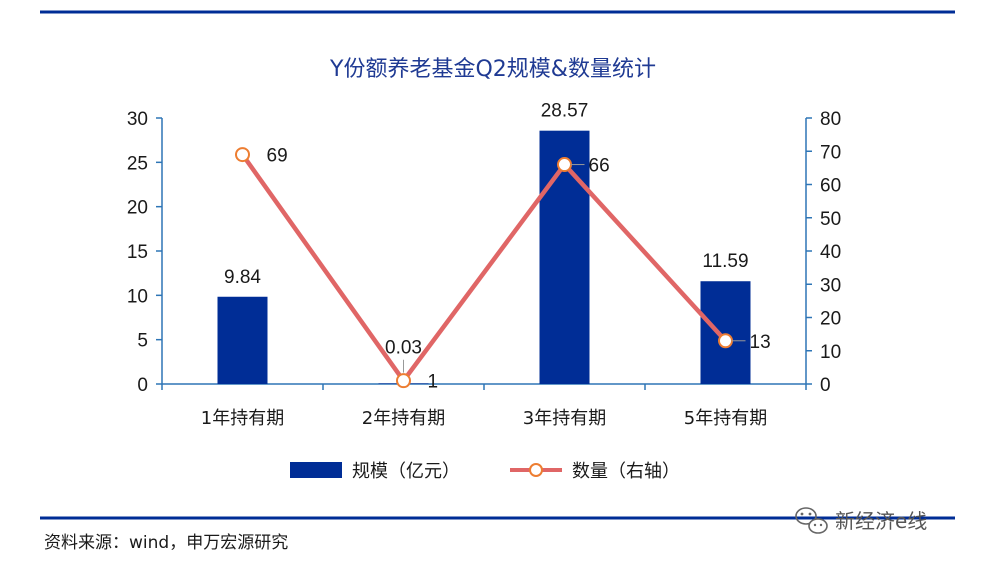  I want to click on legend-line-marker, so click(536, 470).